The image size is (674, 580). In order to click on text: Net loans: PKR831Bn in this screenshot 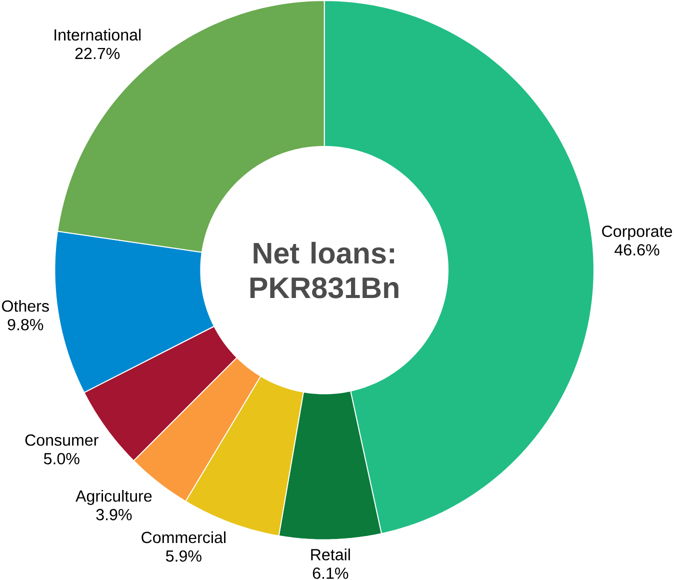, I will do `click(324, 270)`.